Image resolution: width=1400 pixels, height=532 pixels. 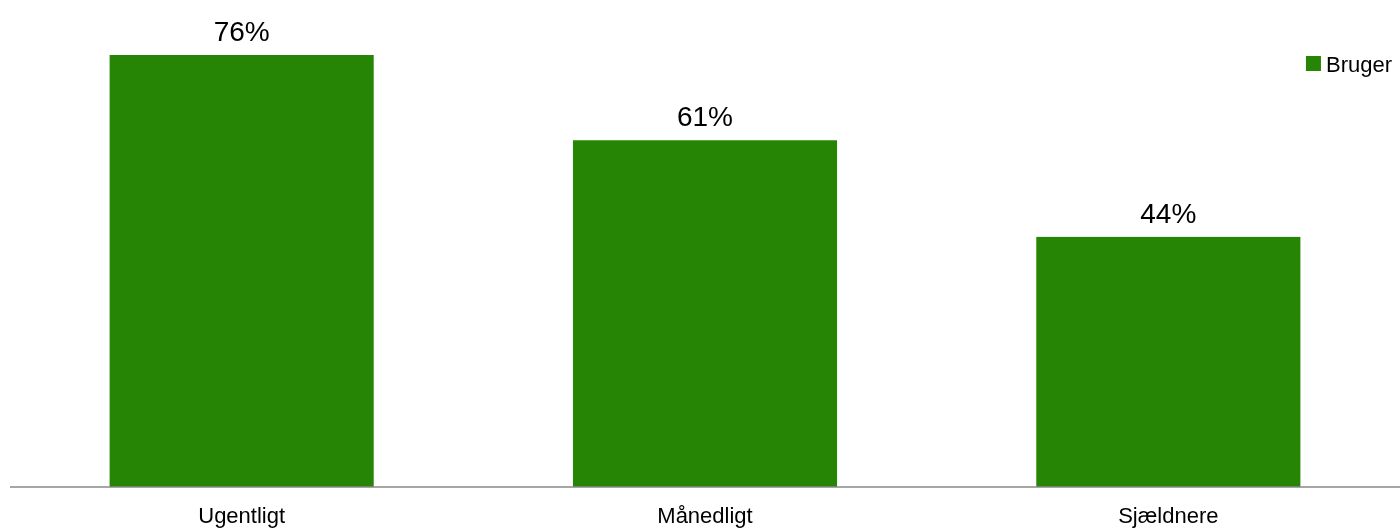 I want to click on data-label: 61%, so click(x=705, y=117).